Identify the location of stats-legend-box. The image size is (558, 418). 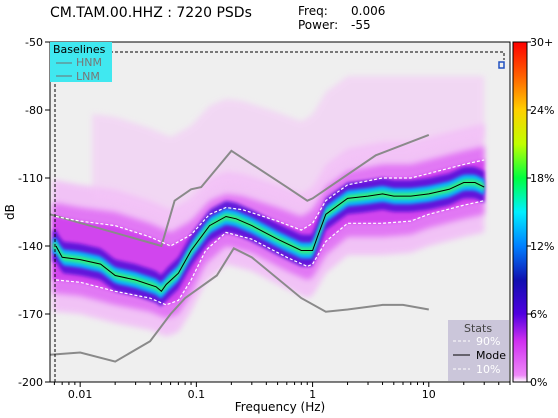
(478, 350).